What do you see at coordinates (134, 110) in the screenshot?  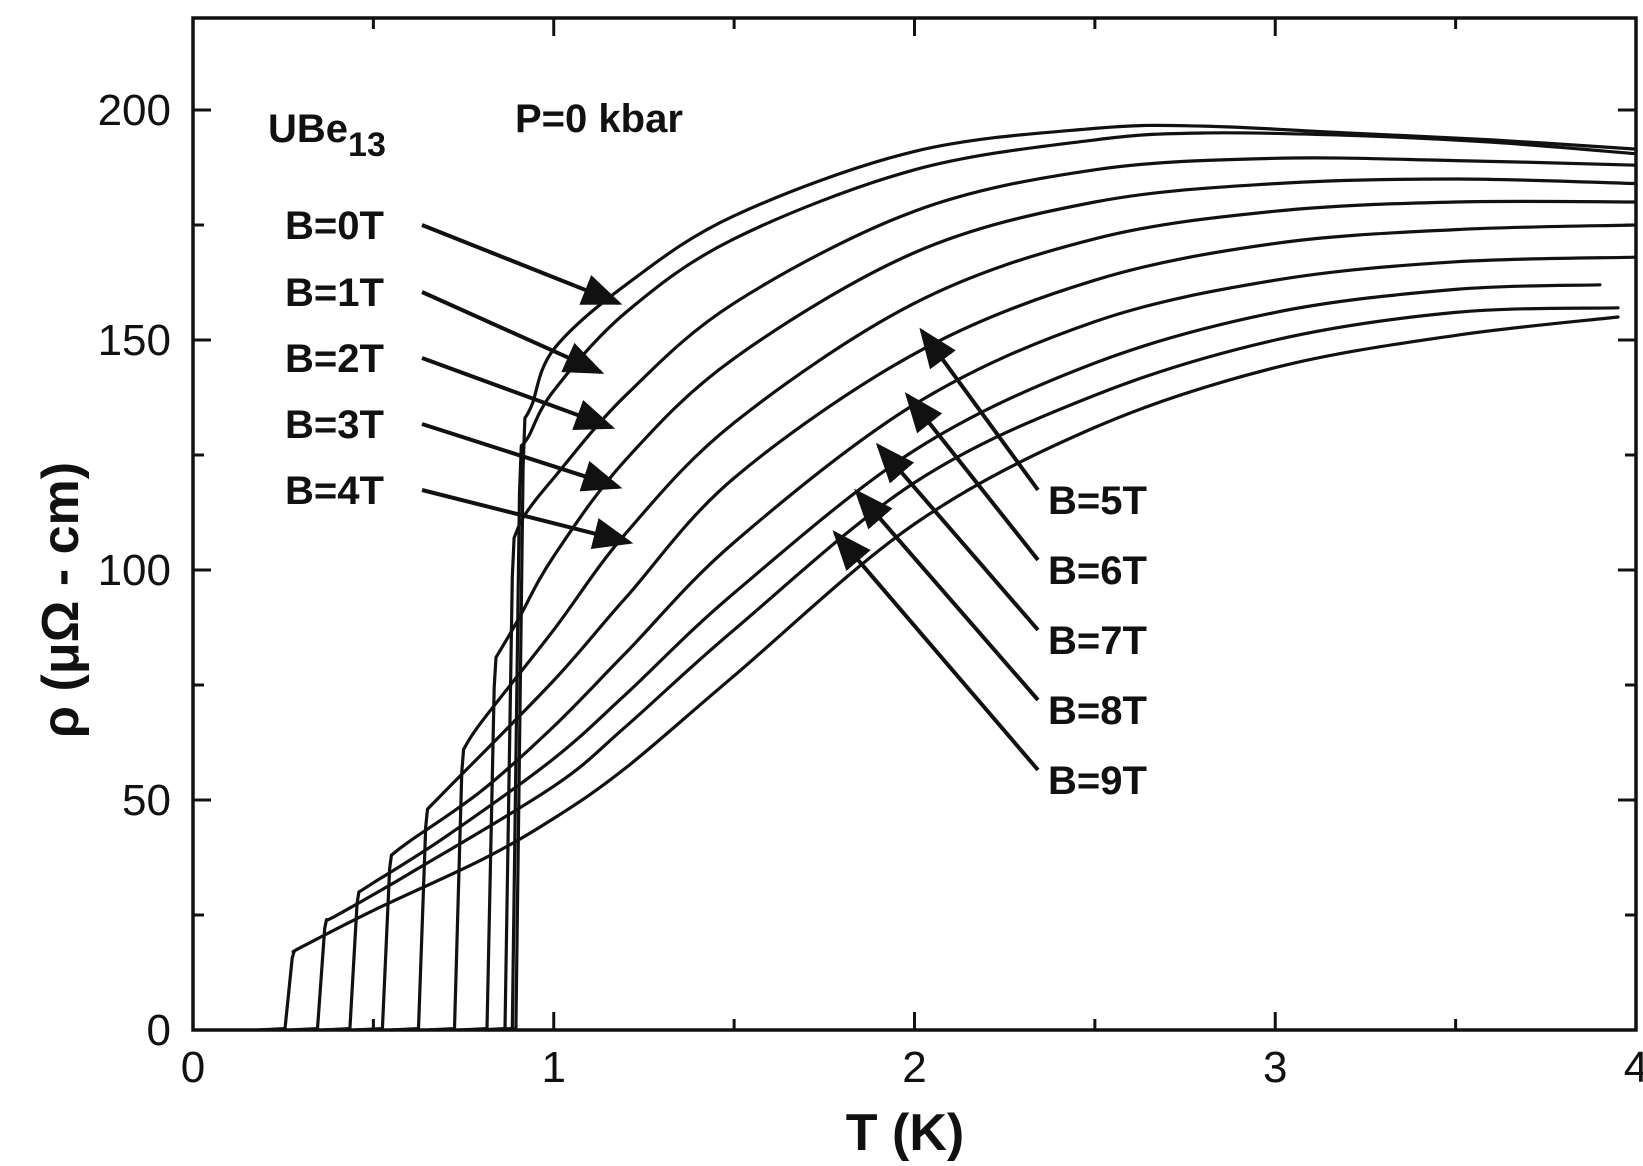 I see `y-tick-label: 200` at bounding box center [134, 110].